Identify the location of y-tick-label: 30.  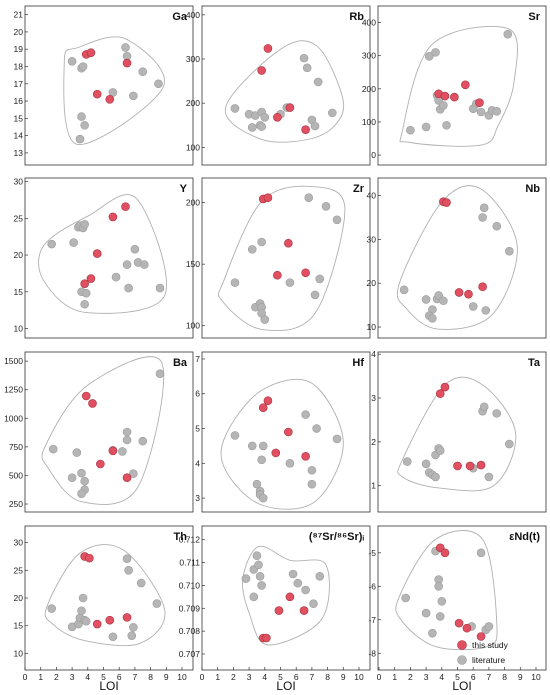
(19, 182).